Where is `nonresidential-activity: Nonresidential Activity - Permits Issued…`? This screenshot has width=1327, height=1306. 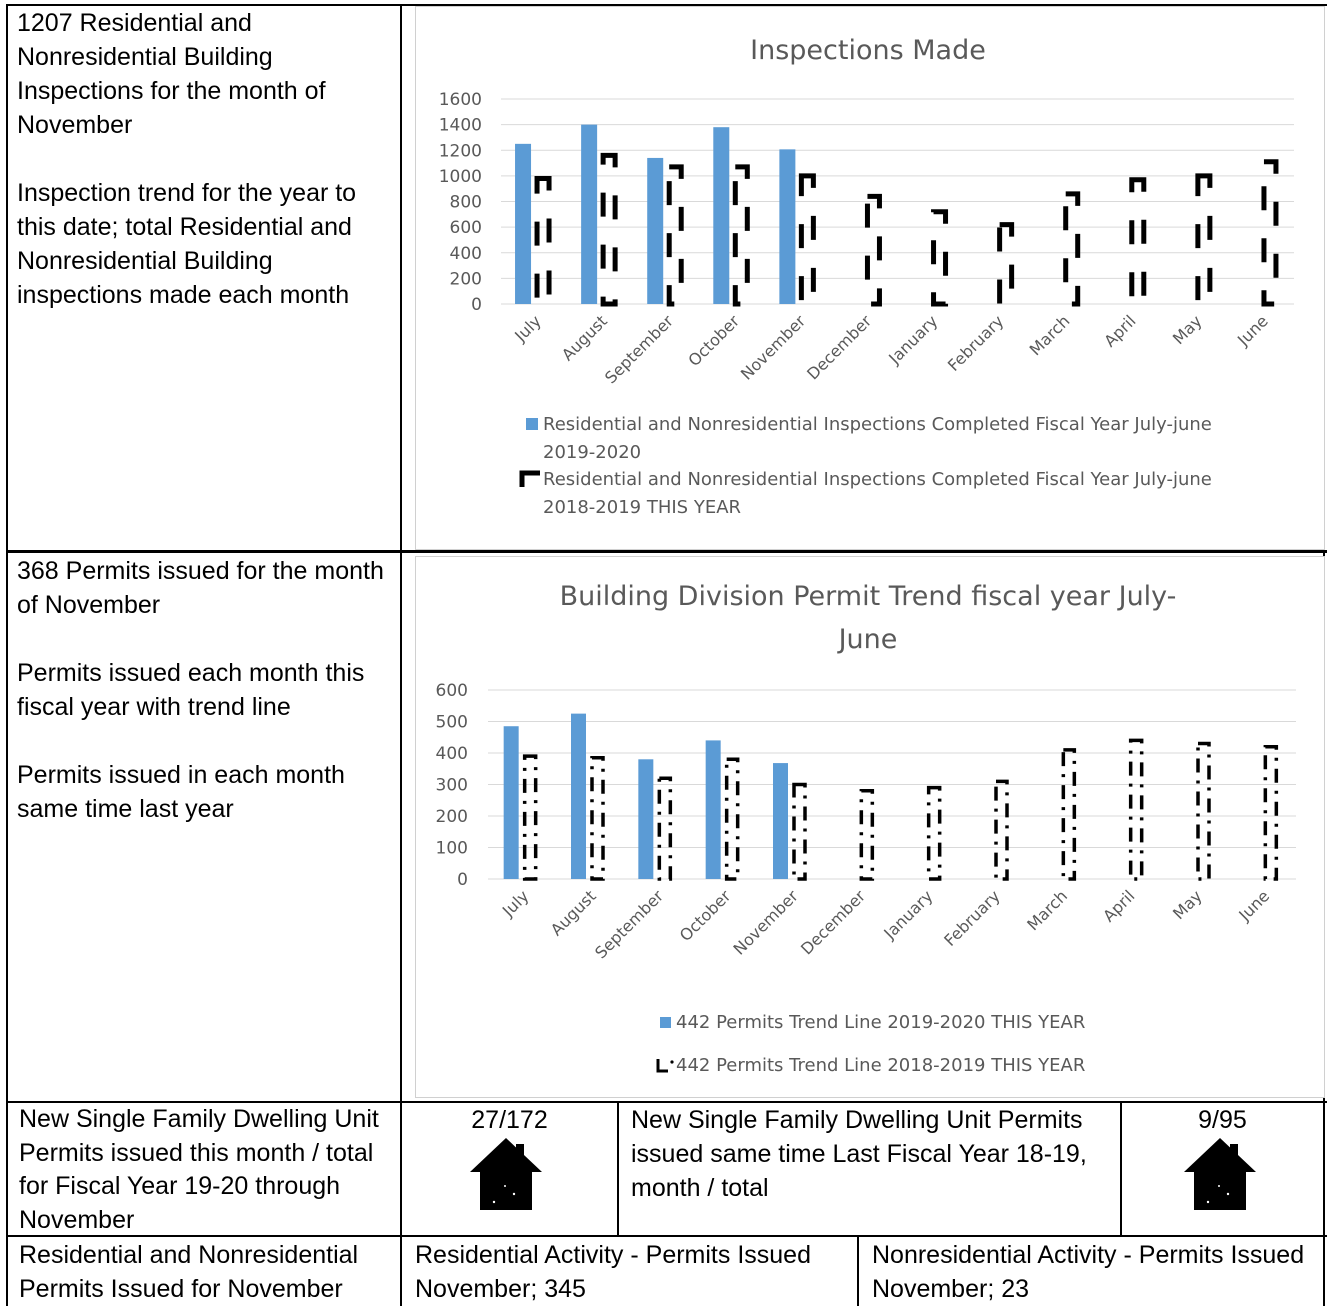 nonresidential-activity: Nonresidential Activity - Permits Issued… is located at coordinates (1088, 1272).